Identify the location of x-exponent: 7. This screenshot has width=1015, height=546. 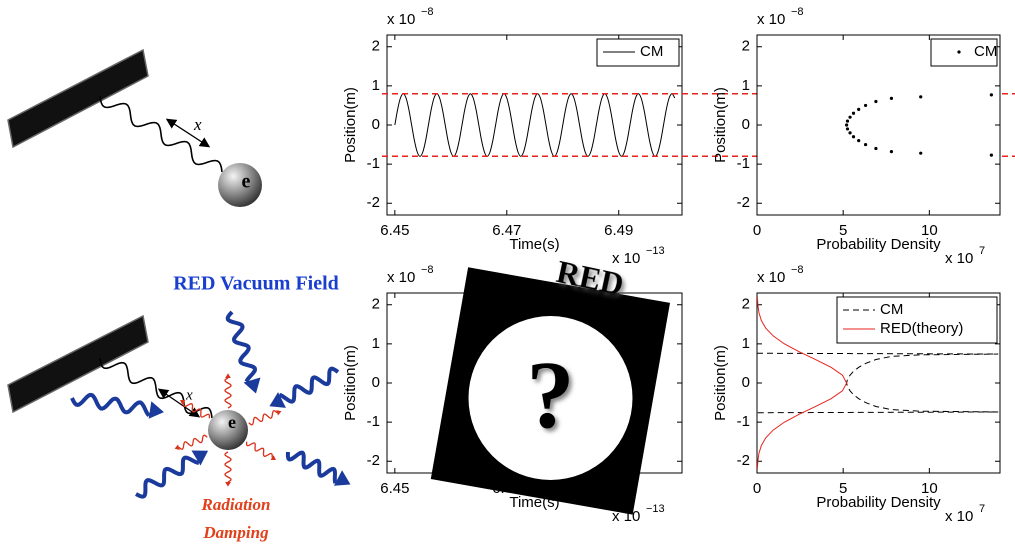
(982, 509).